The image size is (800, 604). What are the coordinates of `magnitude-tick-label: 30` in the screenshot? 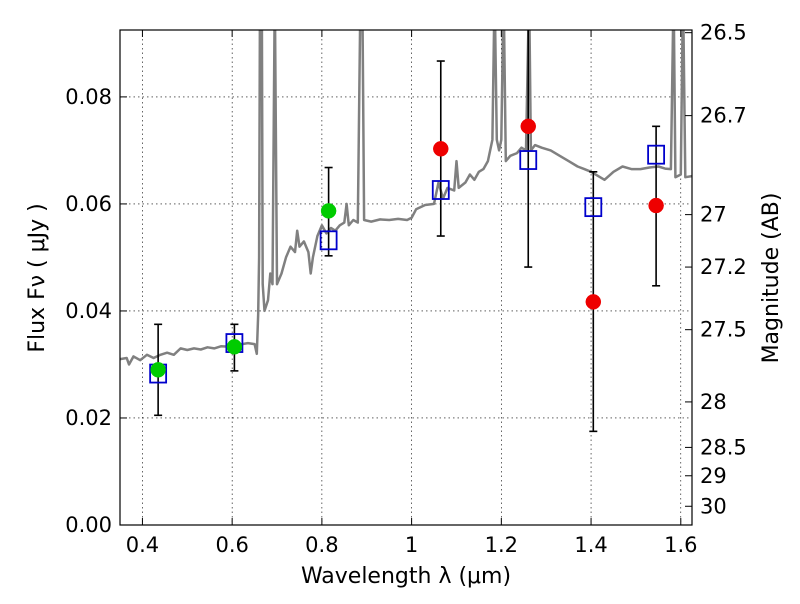 It's located at (713, 506).